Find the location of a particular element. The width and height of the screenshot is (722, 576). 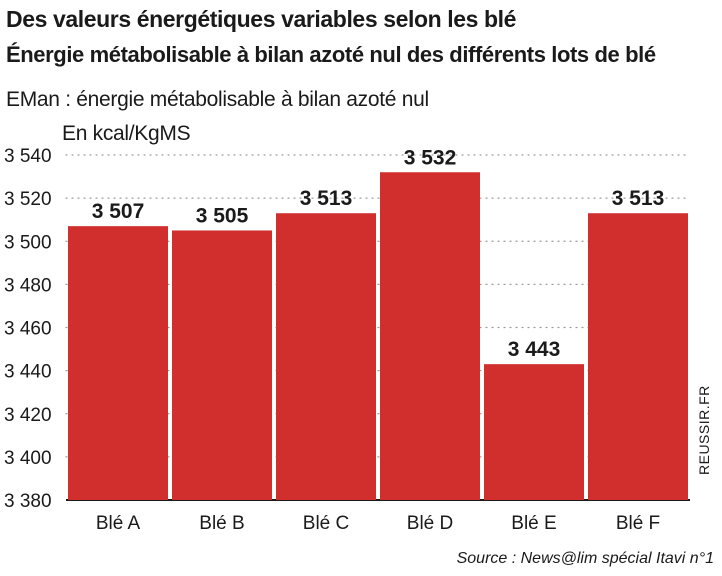

data-label: 3 443 is located at coordinates (534, 349).